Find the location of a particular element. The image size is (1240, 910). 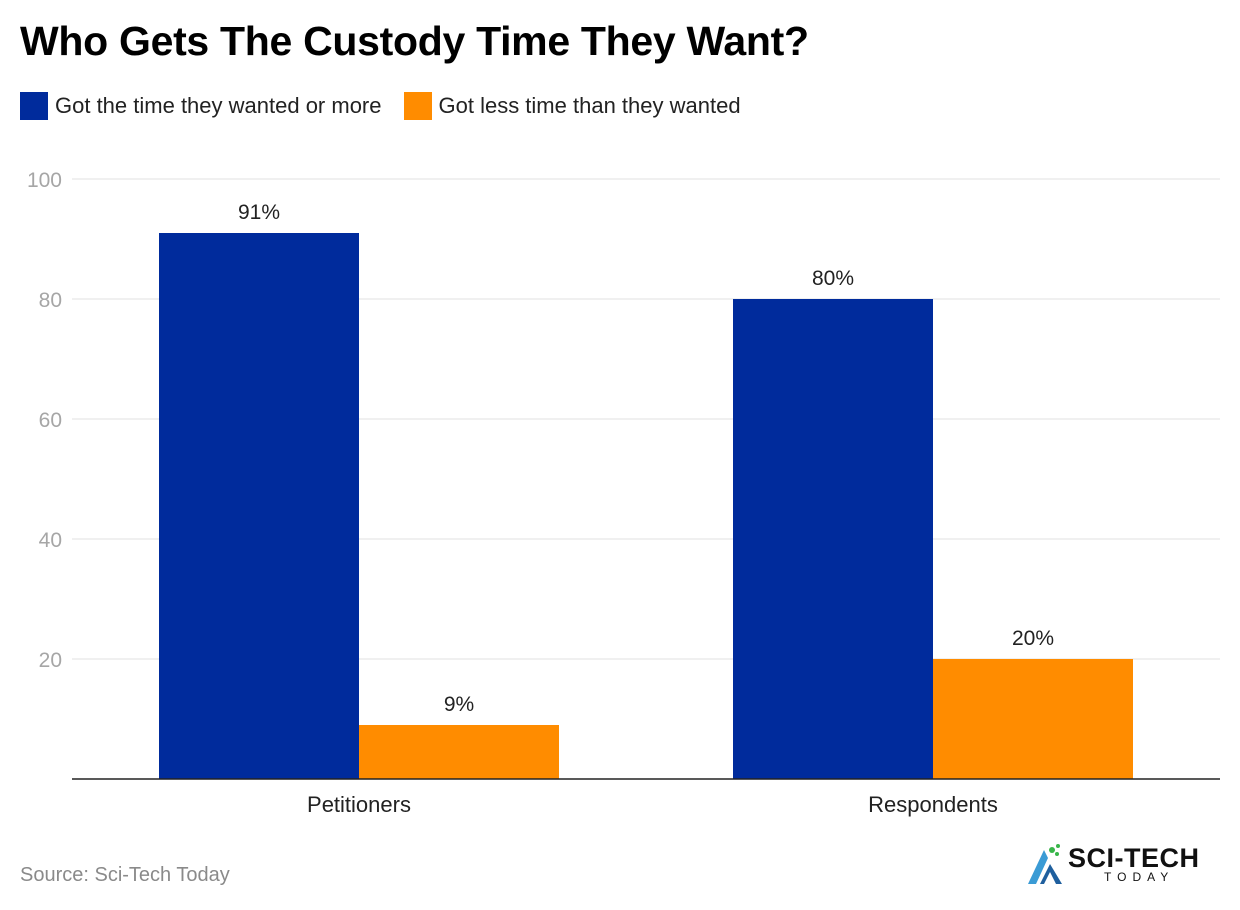

data-label-respondents-series-2: 20% is located at coordinates (1033, 638).